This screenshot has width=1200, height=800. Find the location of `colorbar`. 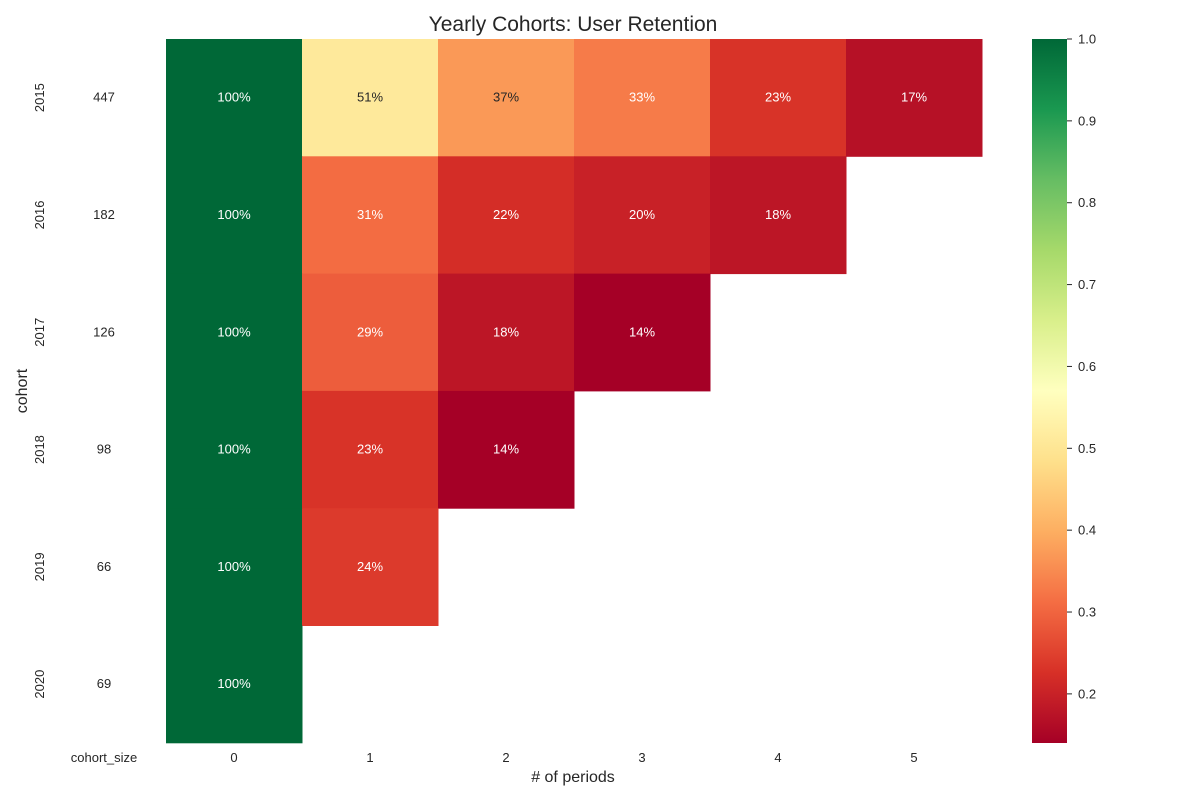

colorbar is located at coordinates (1049, 391).